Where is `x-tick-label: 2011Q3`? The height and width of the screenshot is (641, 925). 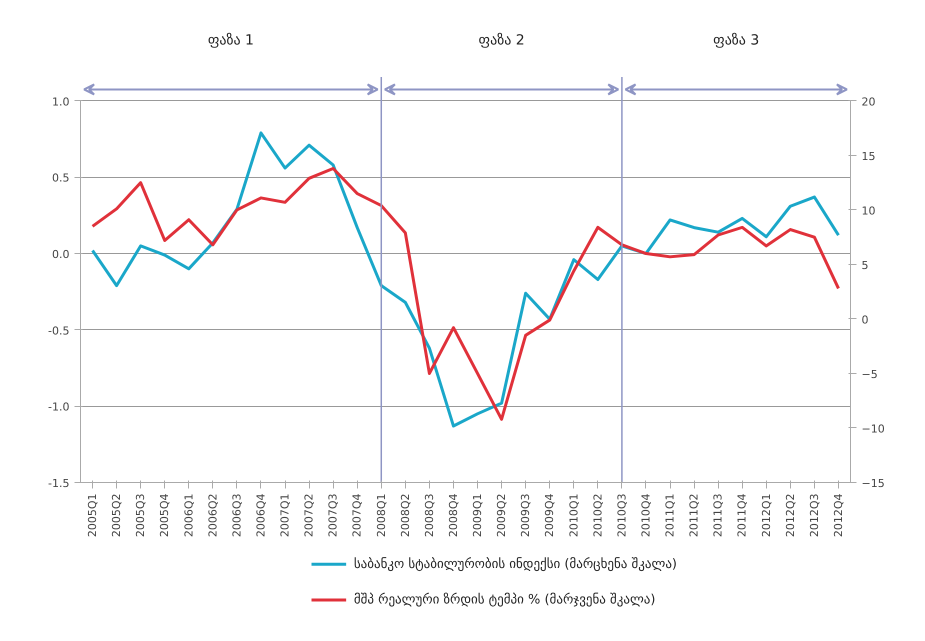 x-tick-label: 2011Q3 is located at coordinates (718, 515).